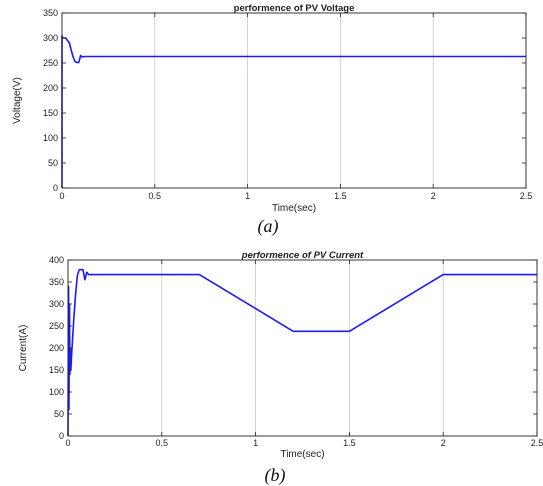 The image size is (543, 486). I want to click on y-tick-label: 400, so click(56, 260).